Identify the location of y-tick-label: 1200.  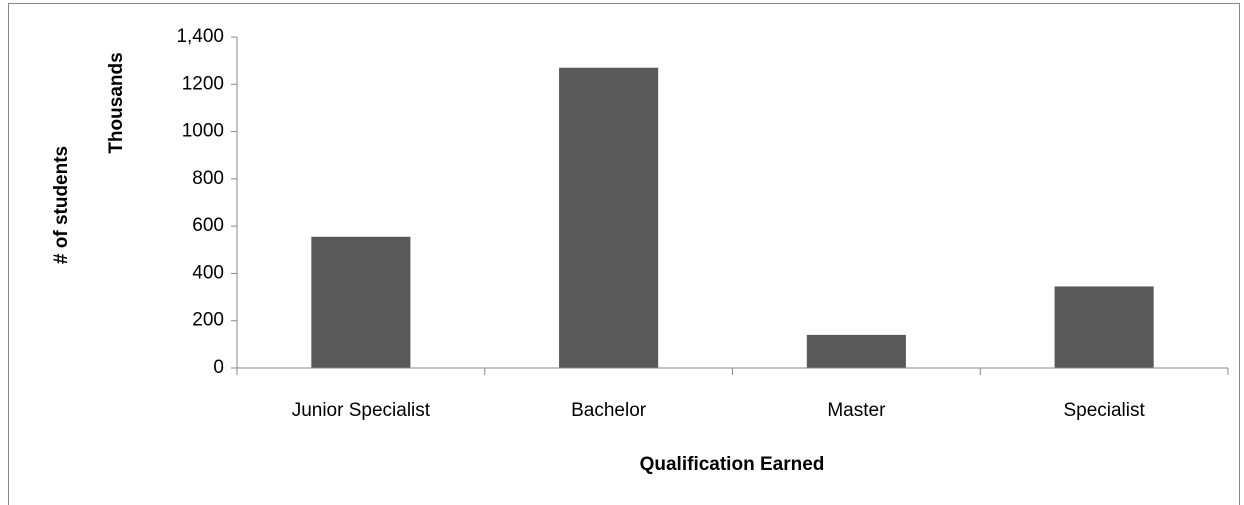
(203, 83).